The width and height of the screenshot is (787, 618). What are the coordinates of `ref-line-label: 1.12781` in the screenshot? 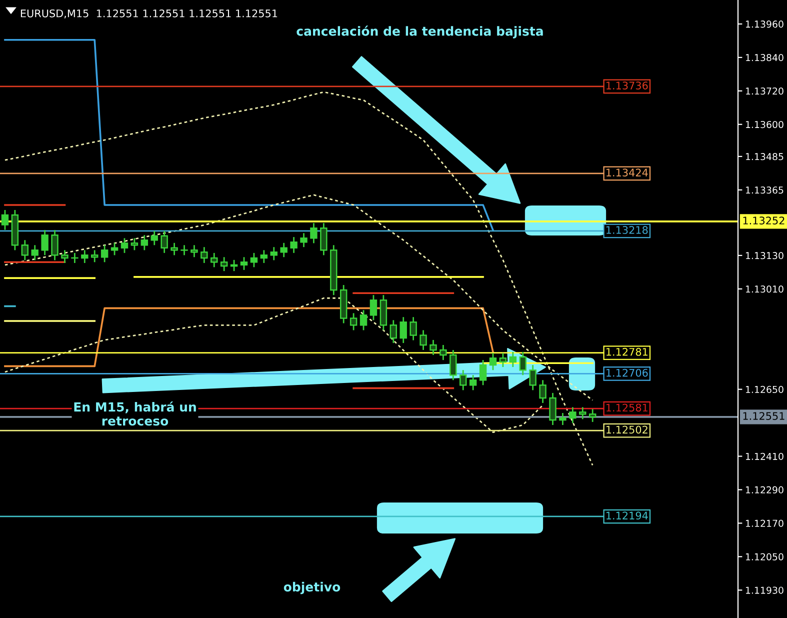 It's located at (627, 352).